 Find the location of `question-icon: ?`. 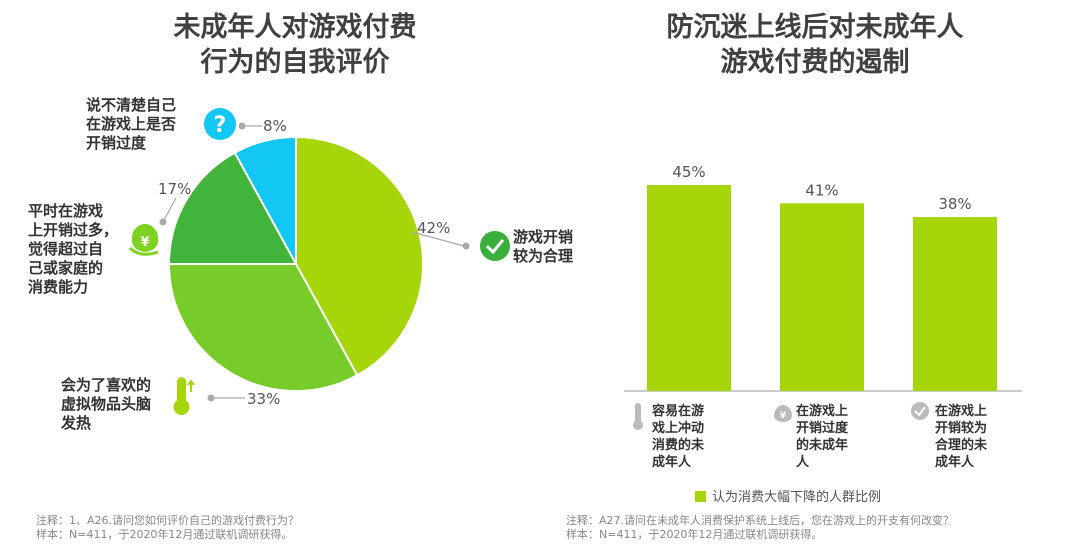

question-icon: ? is located at coordinates (220, 124).